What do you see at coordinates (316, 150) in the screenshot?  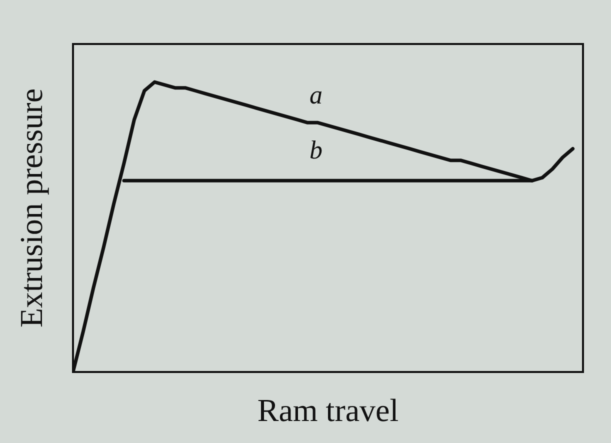 I see `series-label: b` at bounding box center [316, 150].